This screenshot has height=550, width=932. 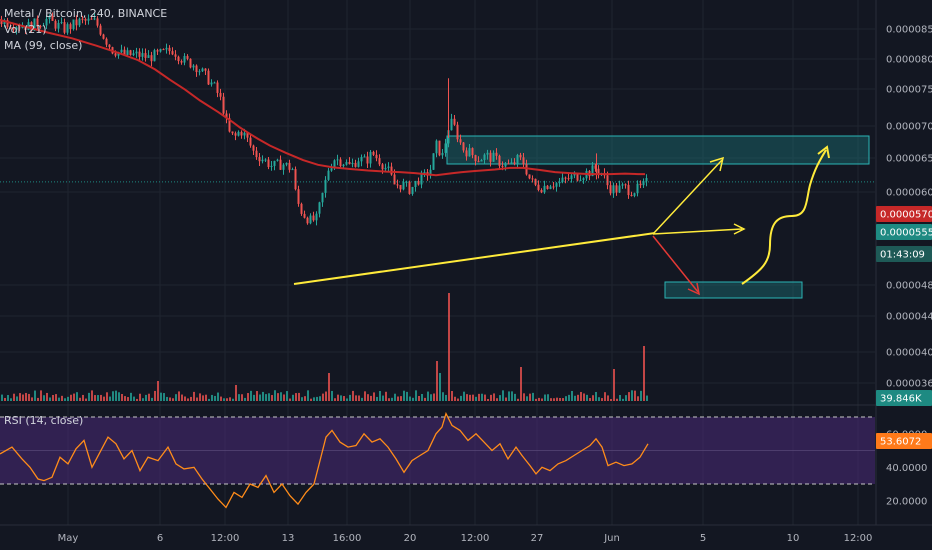 I want to click on zone-boxes, so click(x=658, y=217).